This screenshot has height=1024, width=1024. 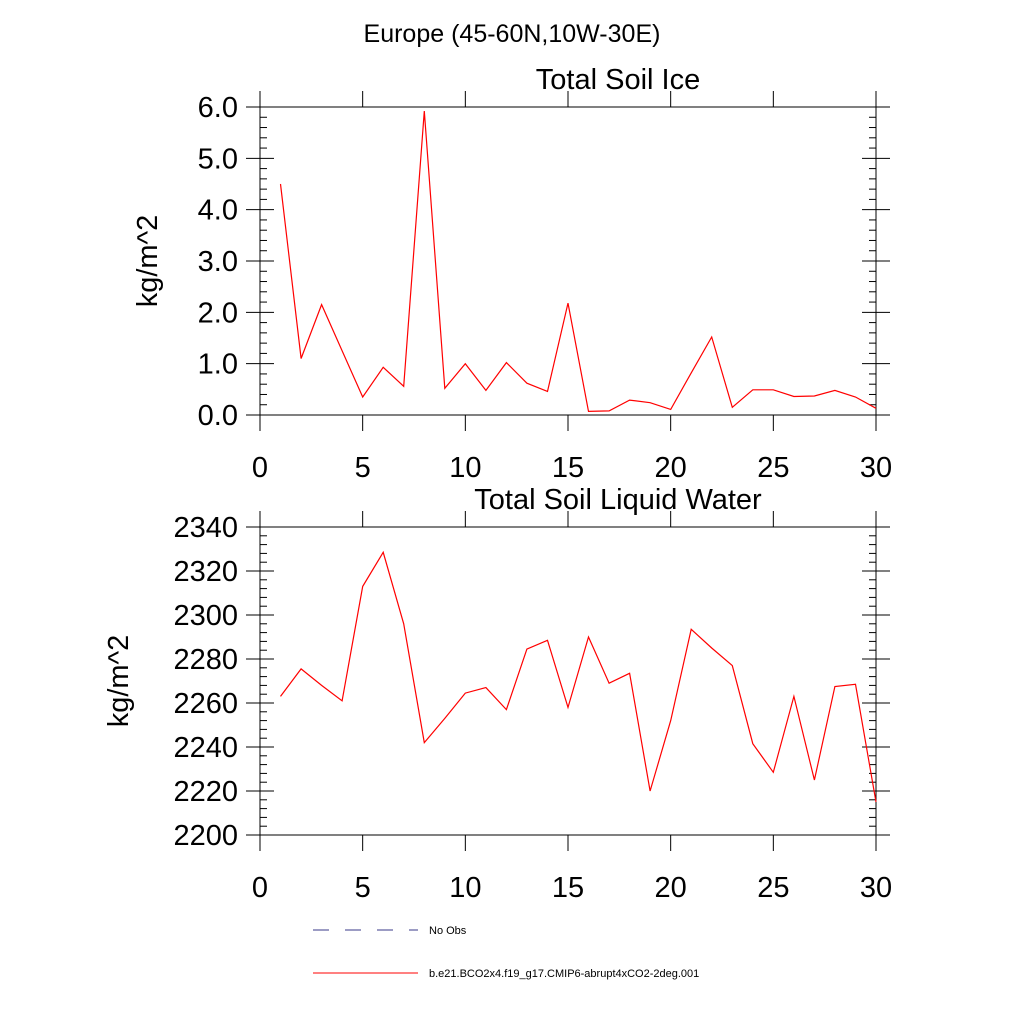 I want to click on y-tick-label: 3.0, so click(x=218, y=262).